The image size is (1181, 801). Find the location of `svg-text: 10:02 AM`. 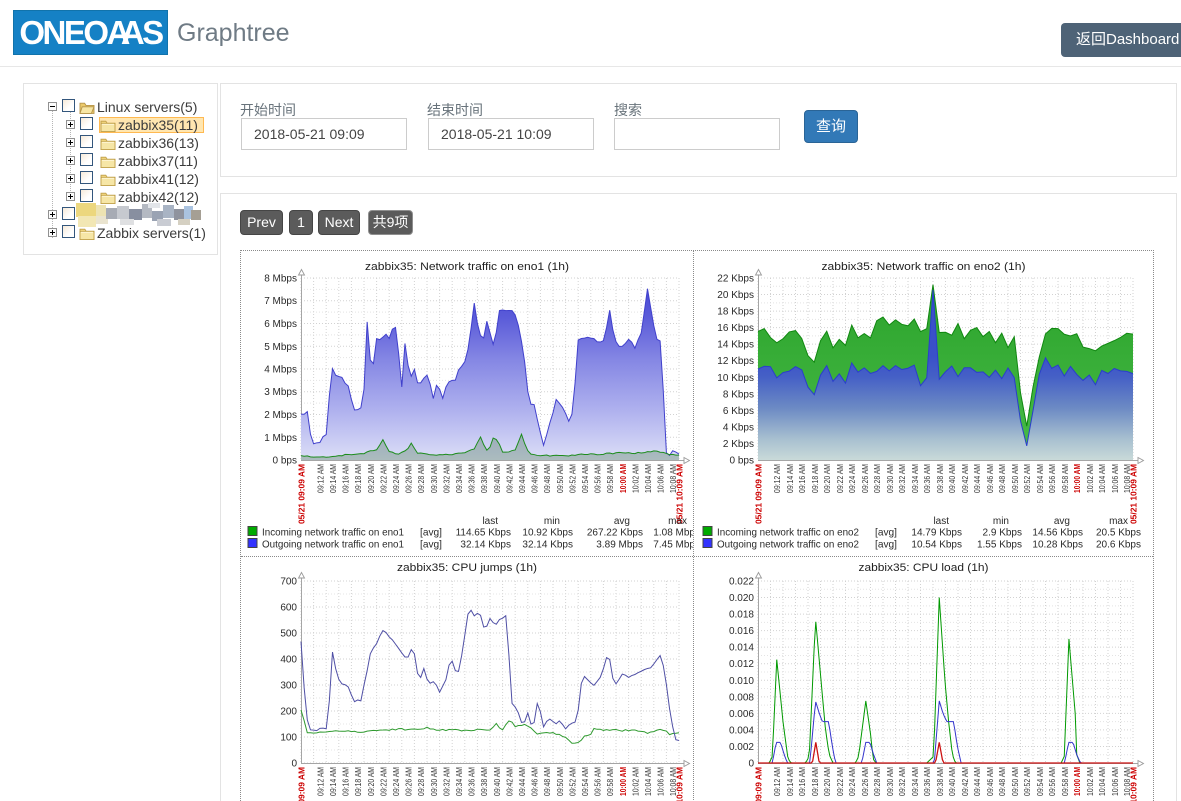

svg-text: 10:02 AM is located at coordinates (1090, 781).